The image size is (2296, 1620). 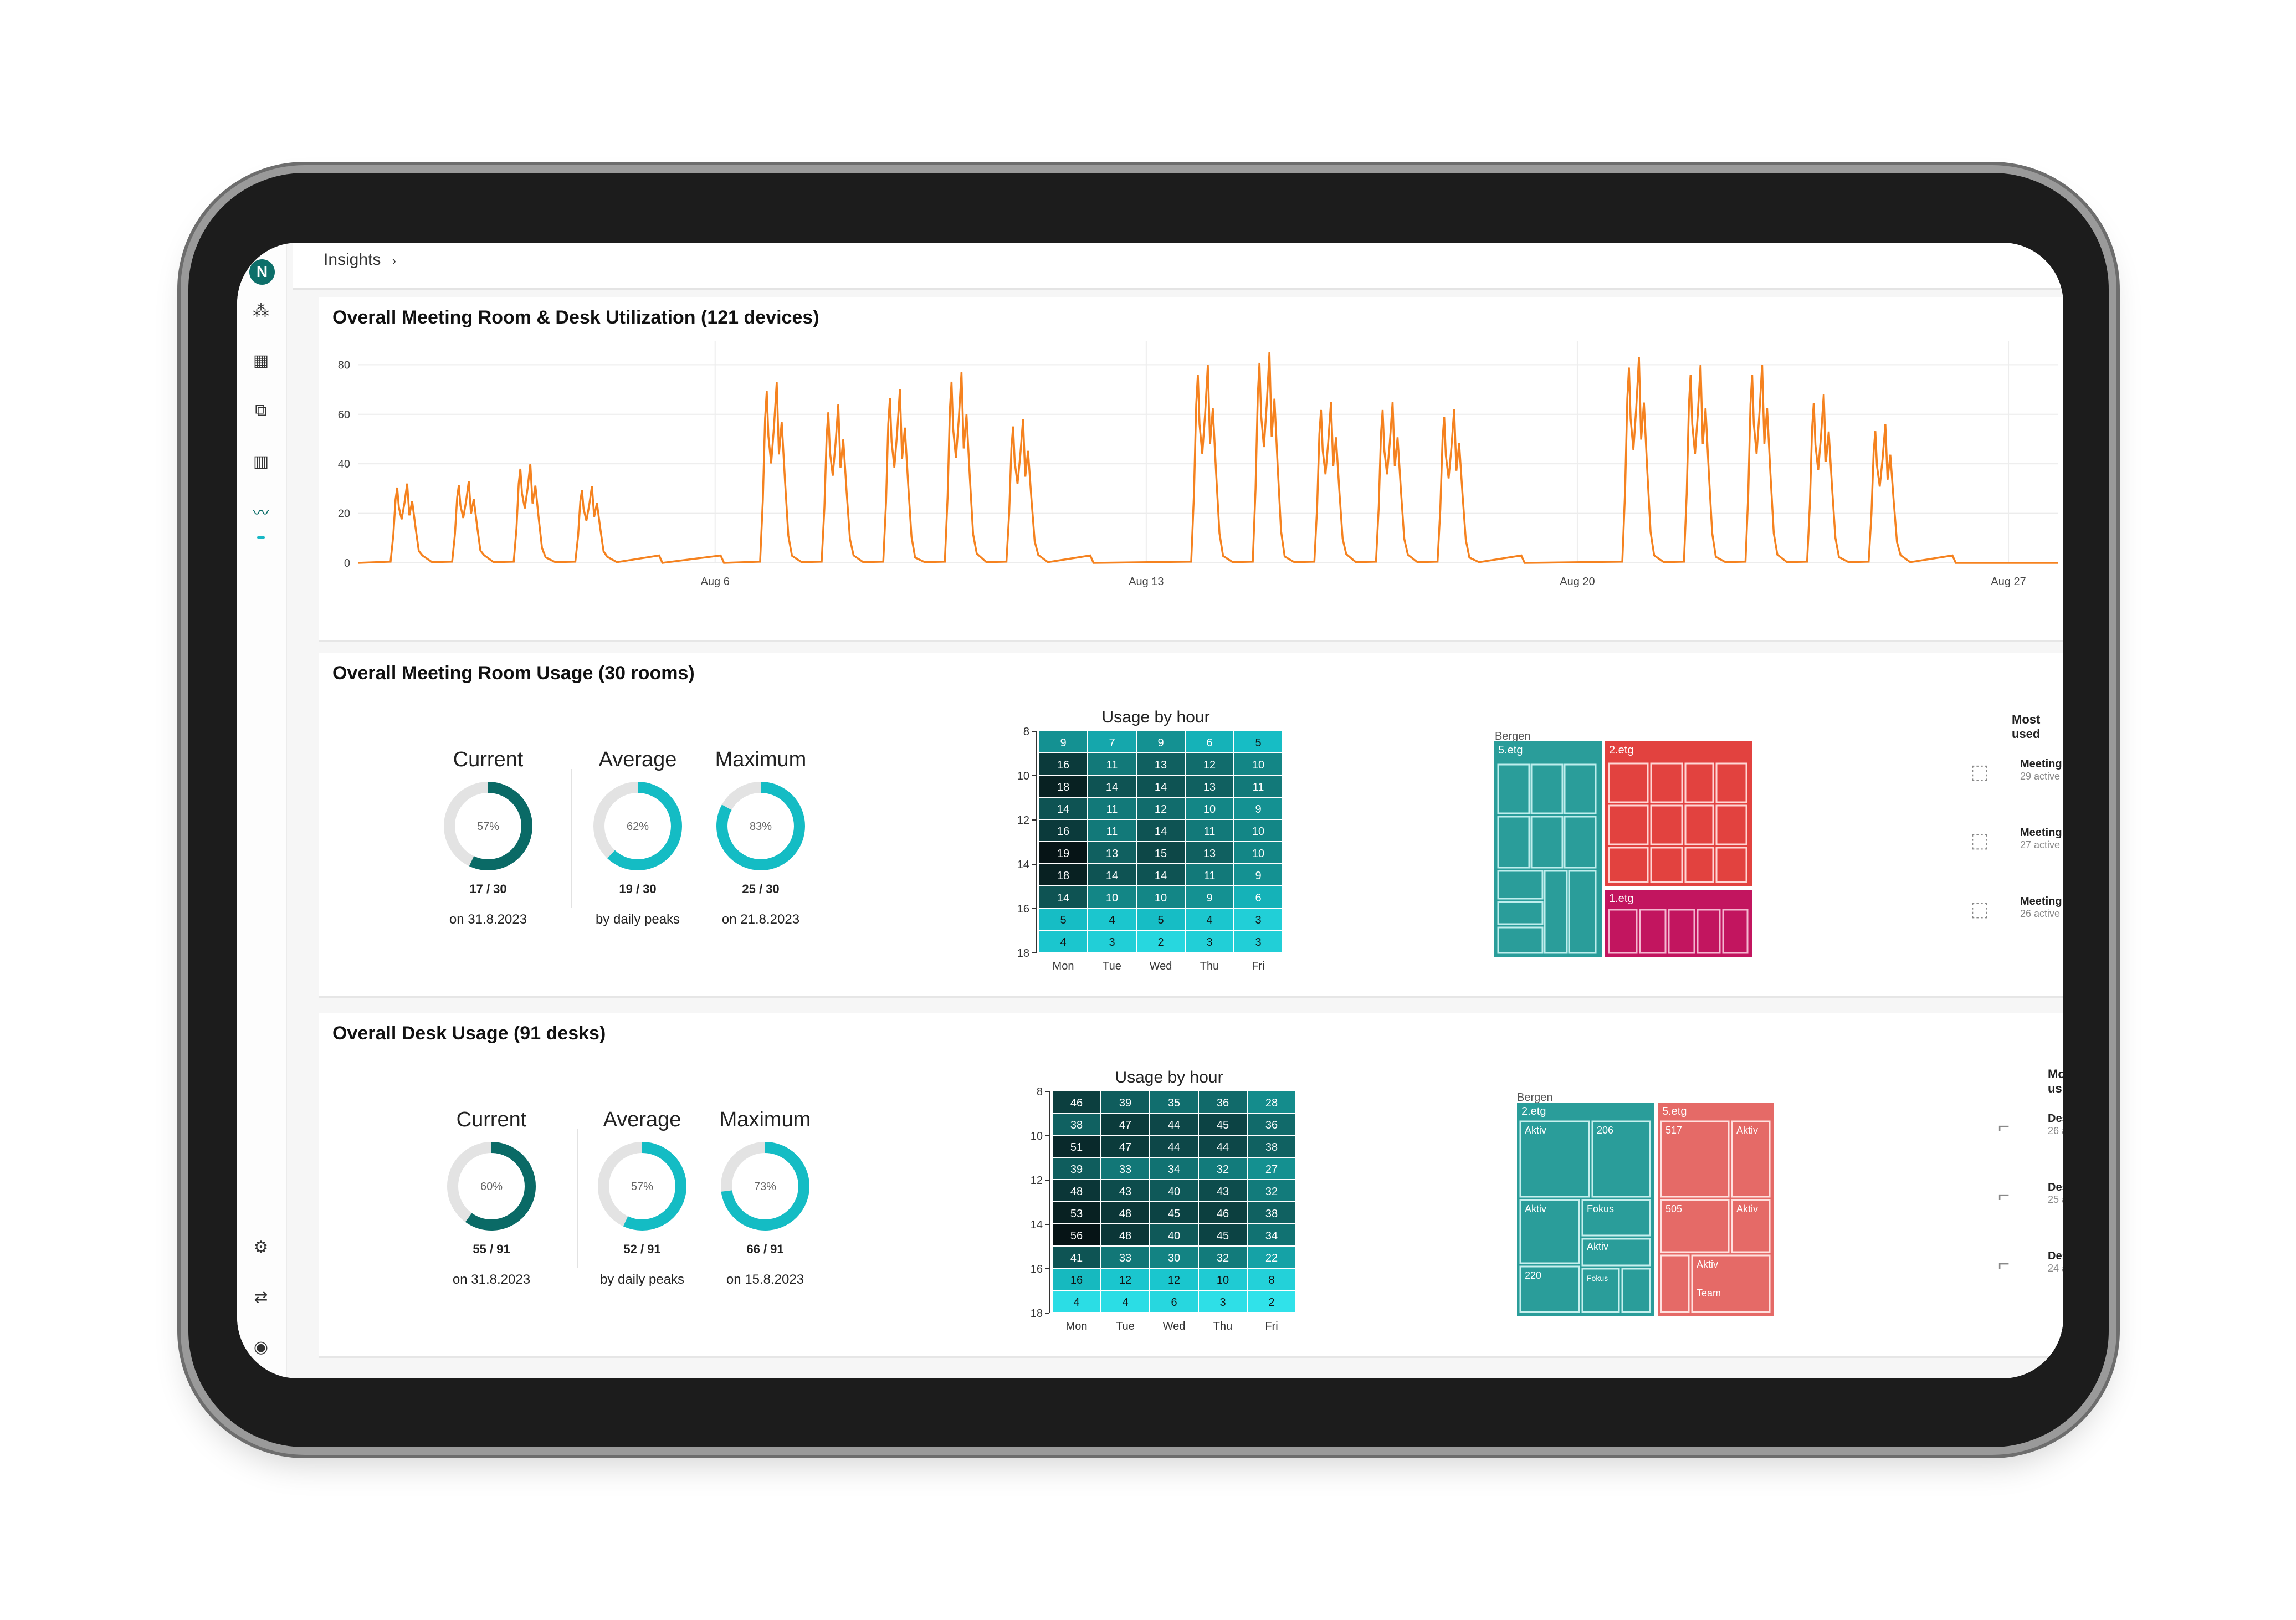 I want to click on most-used-item: ⬚ Meeting Ro26 active d, so click(x=2016, y=907).